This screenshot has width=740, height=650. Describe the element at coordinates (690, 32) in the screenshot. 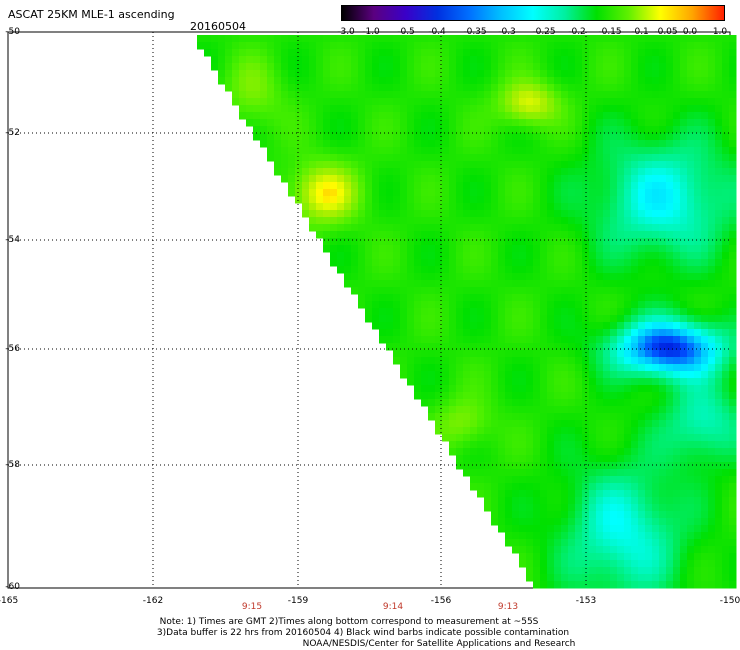

I see `color-scale-tick: 0.0` at that location.